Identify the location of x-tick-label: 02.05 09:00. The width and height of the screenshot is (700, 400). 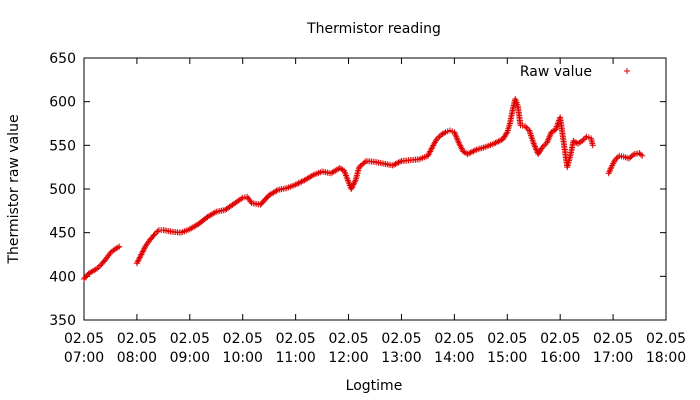
(190, 348).